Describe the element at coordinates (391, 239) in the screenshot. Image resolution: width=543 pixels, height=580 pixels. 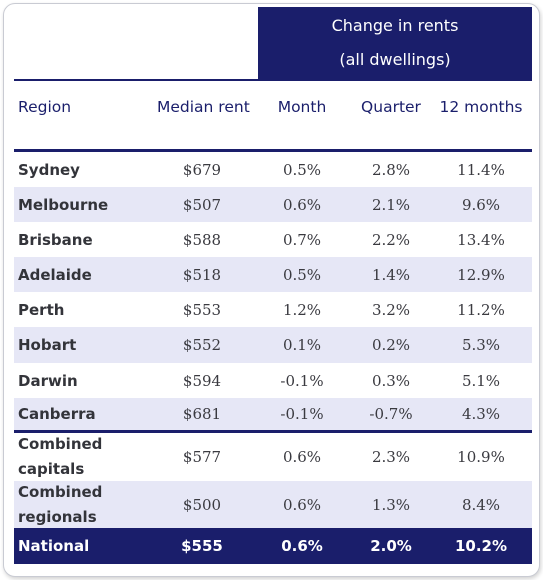
I see `row-quarter-change: 2.2%` at that location.